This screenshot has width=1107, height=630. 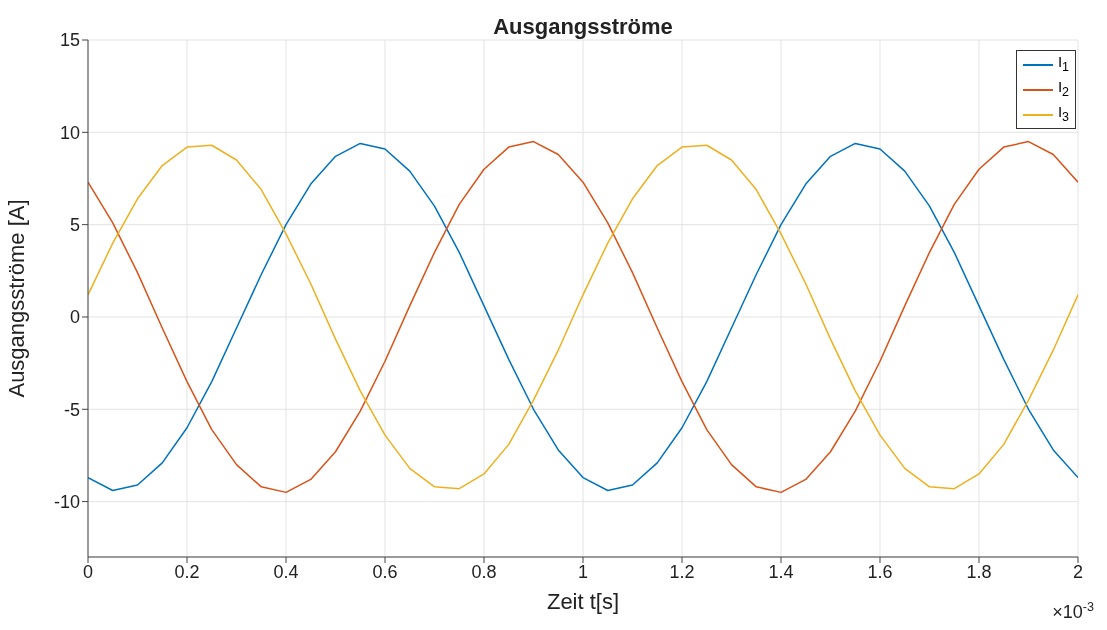 I want to click on y-tick-label: 15, so click(x=69, y=40).